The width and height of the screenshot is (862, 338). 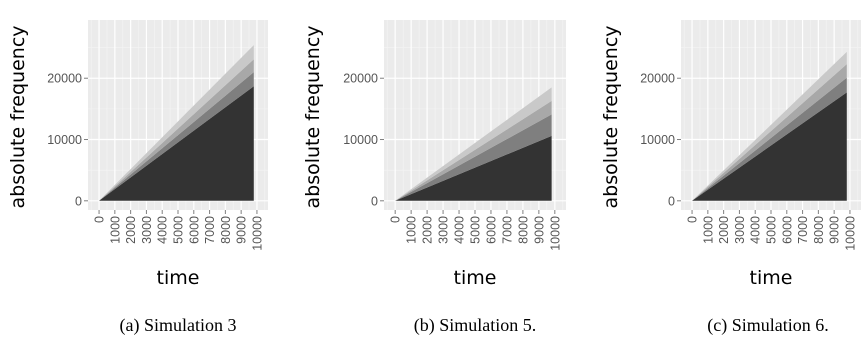 I want to click on subfigure-caption: (c) Simulation 6., so click(x=767, y=325).